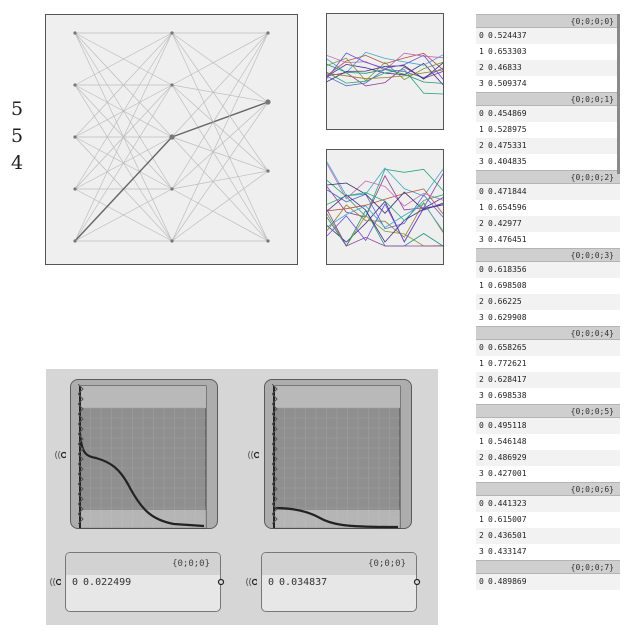 This screenshot has height=636, width=628. I want to click on scrollbar, so click(618, 94).